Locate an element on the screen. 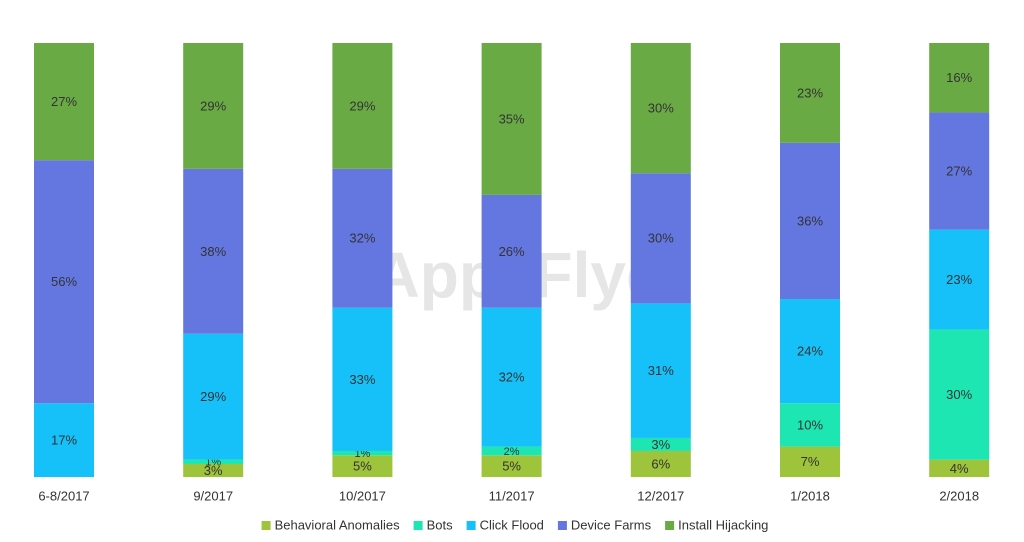  legend-label: Bots is located at coordinates (440, 524).